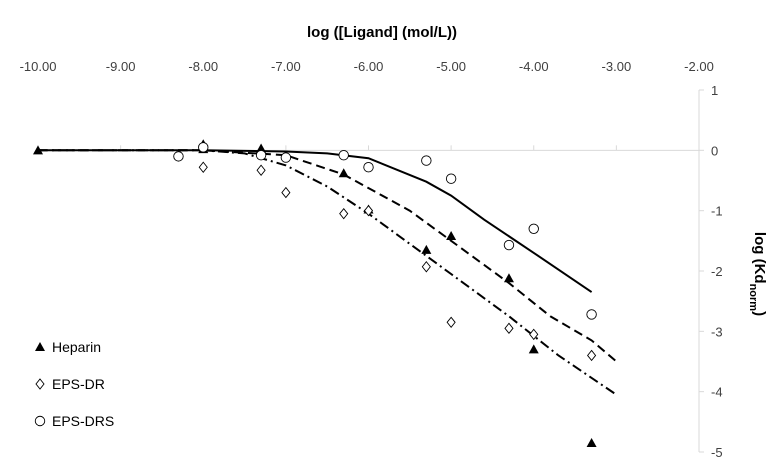 This screenshot has height=460, width=768. Describe the element at coordinates (759, 313) in the screenshot. I see `y-axis-title-suffix: )` at that location.